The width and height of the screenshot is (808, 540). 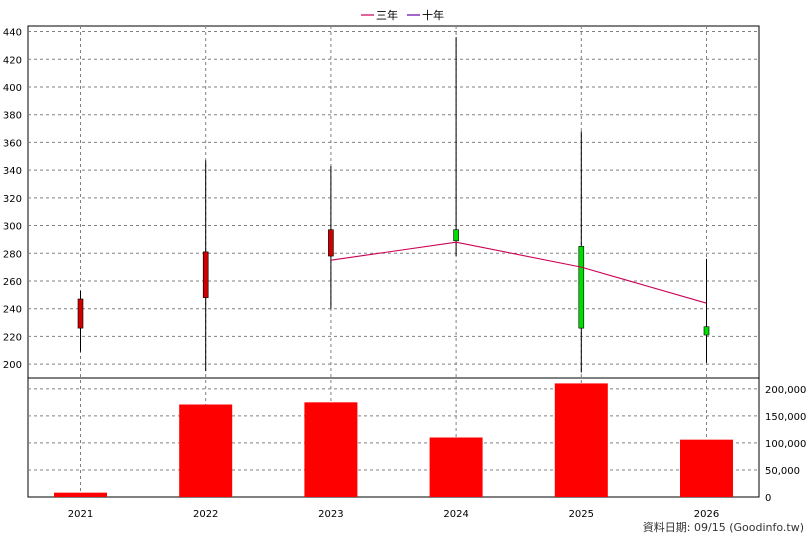 I want to click on price-tick-label: 260, so click(x=12, y=282).